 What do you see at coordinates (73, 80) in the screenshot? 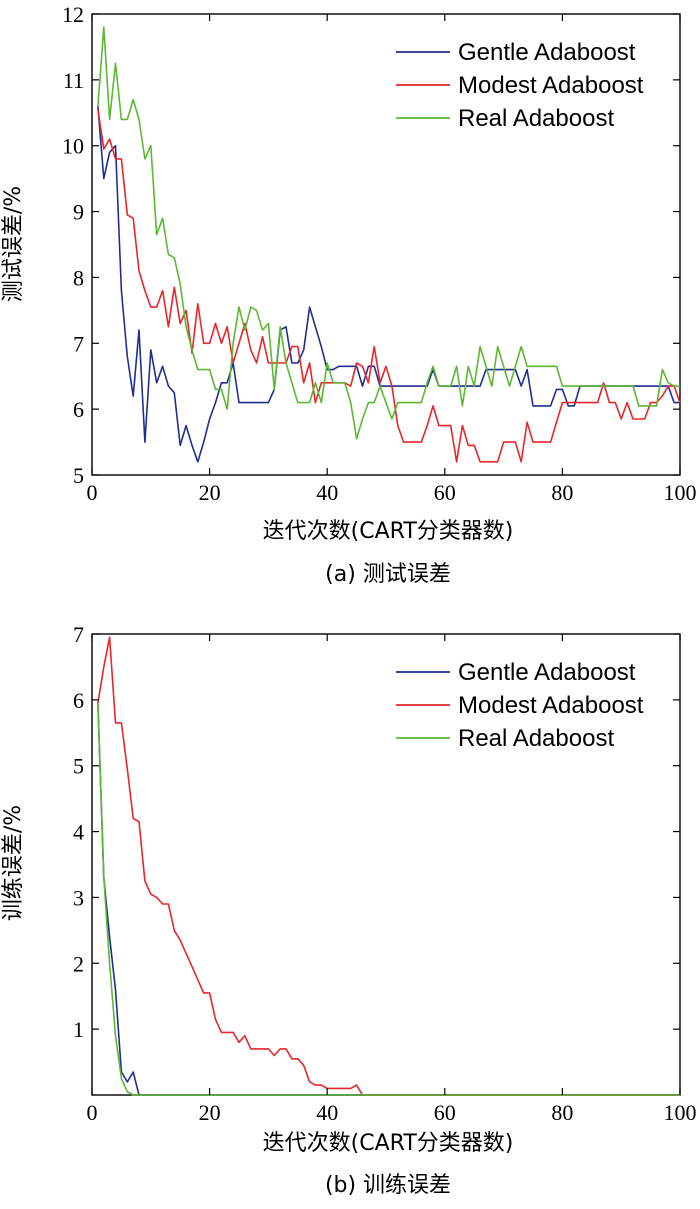
I see `y-tick-label: 11` at bounding box center [73, 80].